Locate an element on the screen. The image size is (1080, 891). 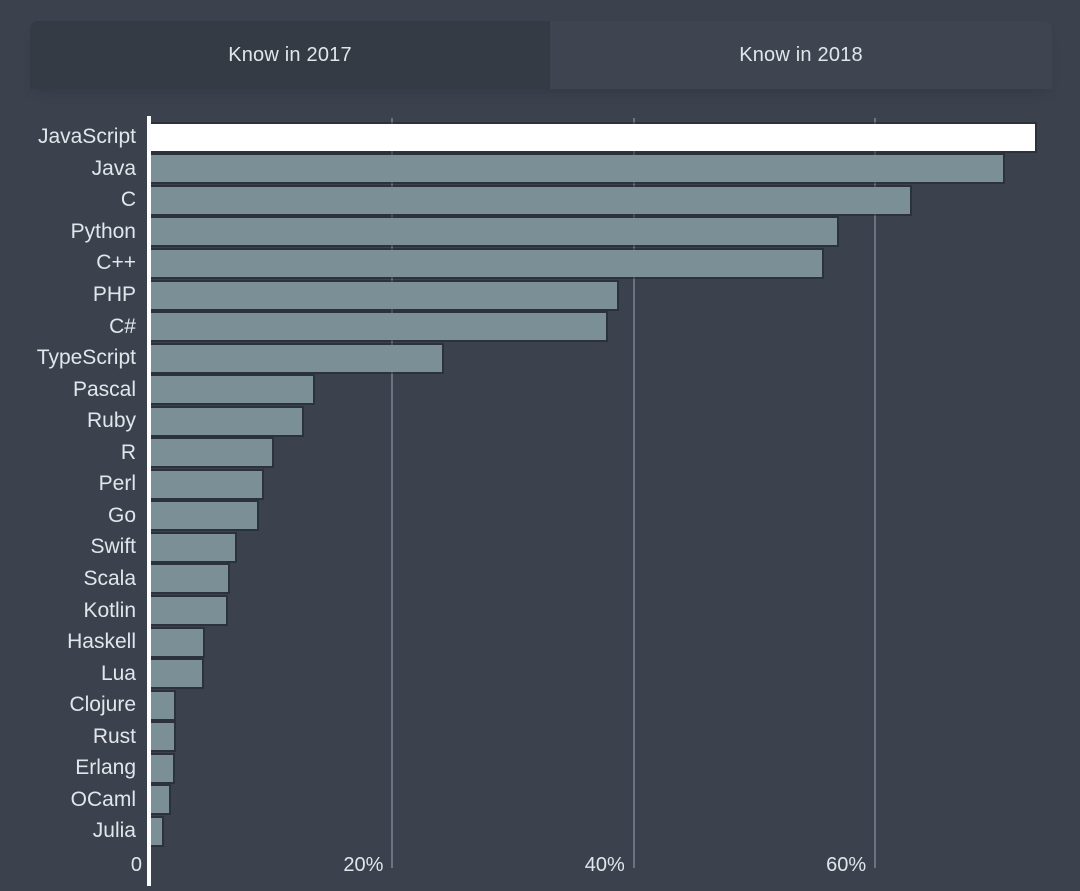
category-label: Rust is located at coordinates (114, 736).